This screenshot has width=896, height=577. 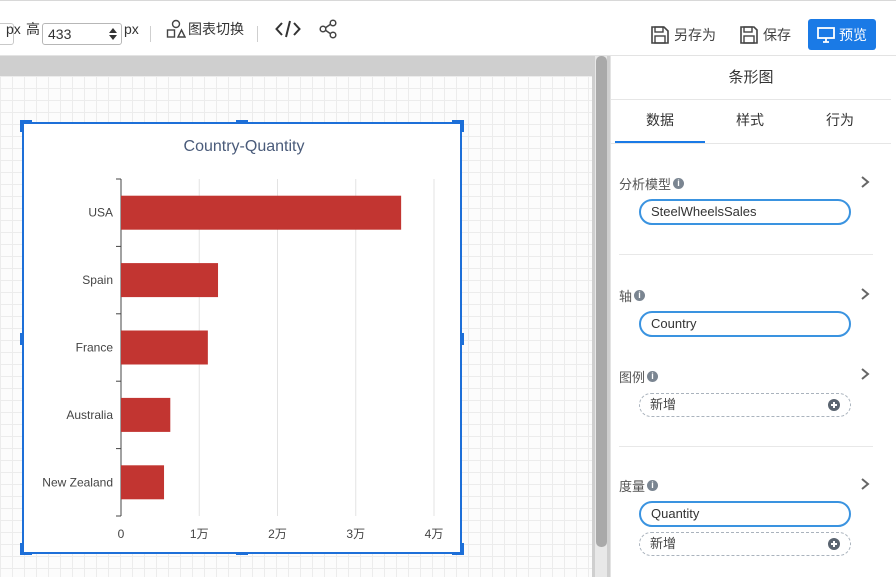 What do you see at coordinates (164, 347) in the screenshot?
I see `bar-france` at bounding box center [164, 347].